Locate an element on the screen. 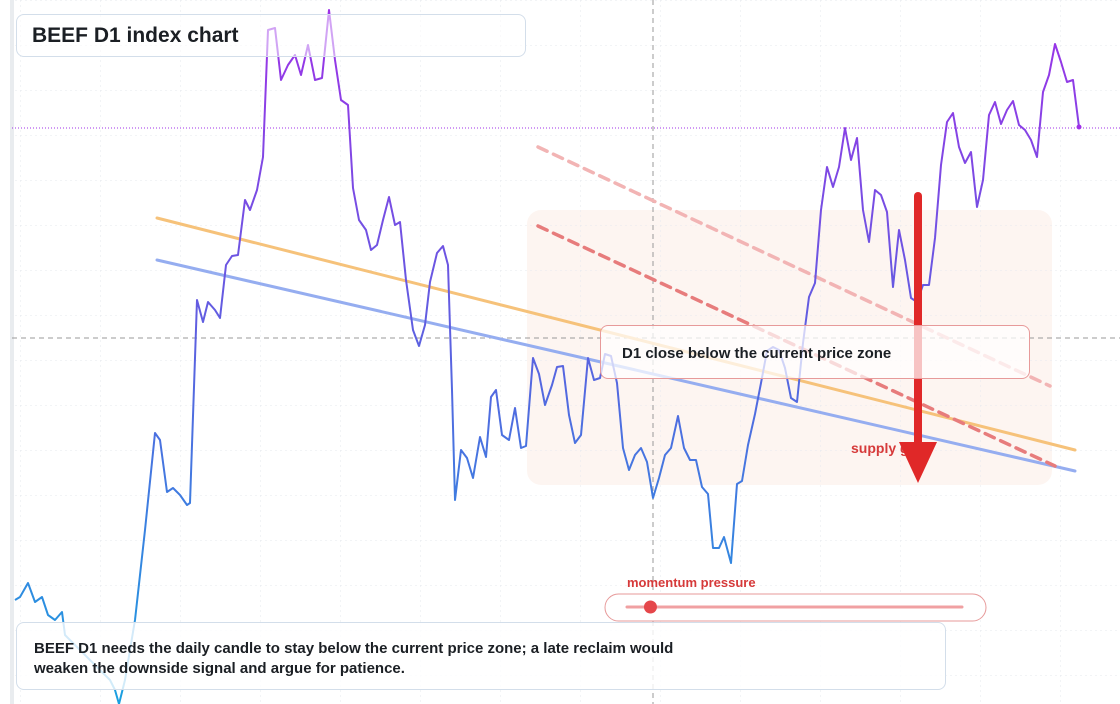 Image resolution: width=1120 pixels, height=704 pixels. arrow-head is located at coordinates (918, 462).